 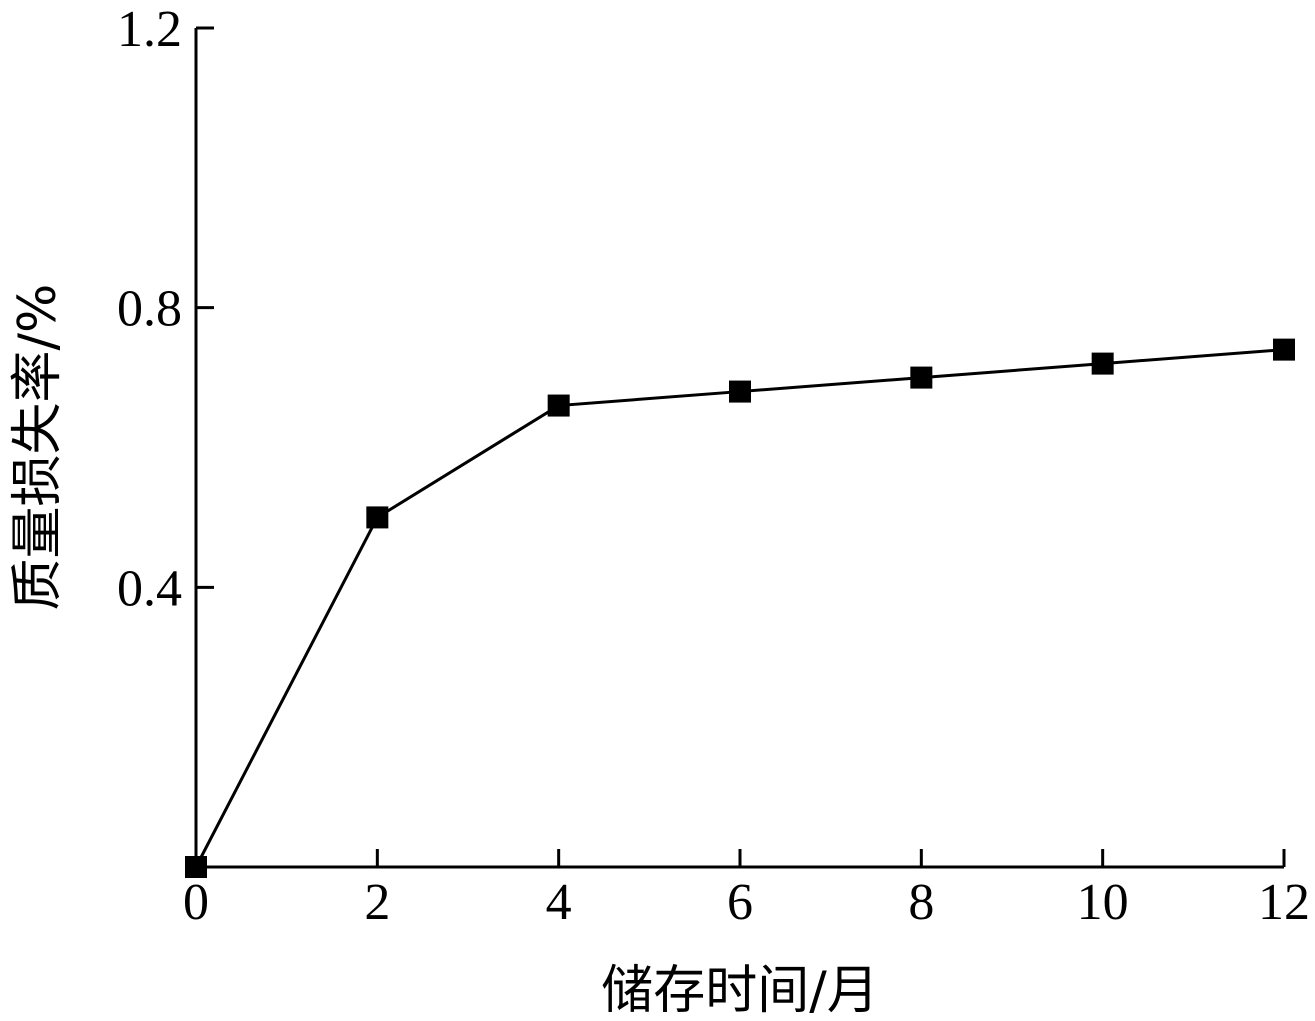 What do you see at coordinates (149, 29) in the screenshot?
I see `y-tick-label: 1.2` at bounding box center [149, 29].